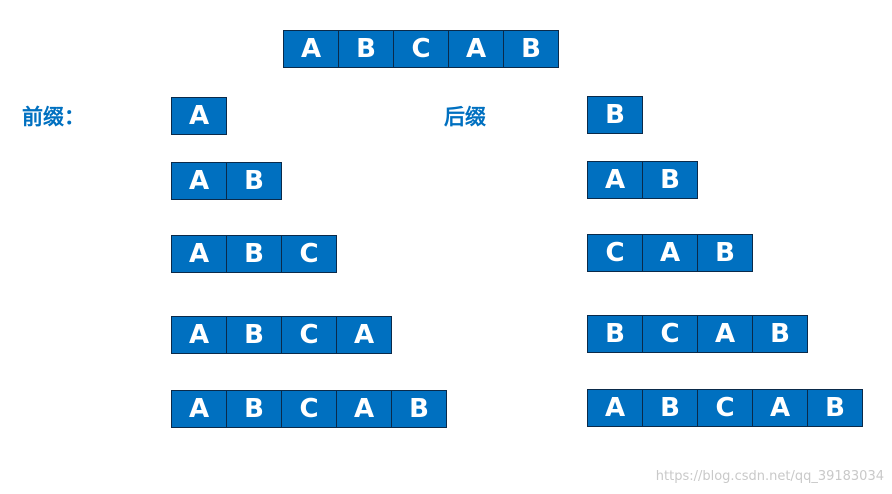 Image resolution: width=892 pixels, height=494 pixels. I want to click on suffix-3: C A B, so click(670, 253).